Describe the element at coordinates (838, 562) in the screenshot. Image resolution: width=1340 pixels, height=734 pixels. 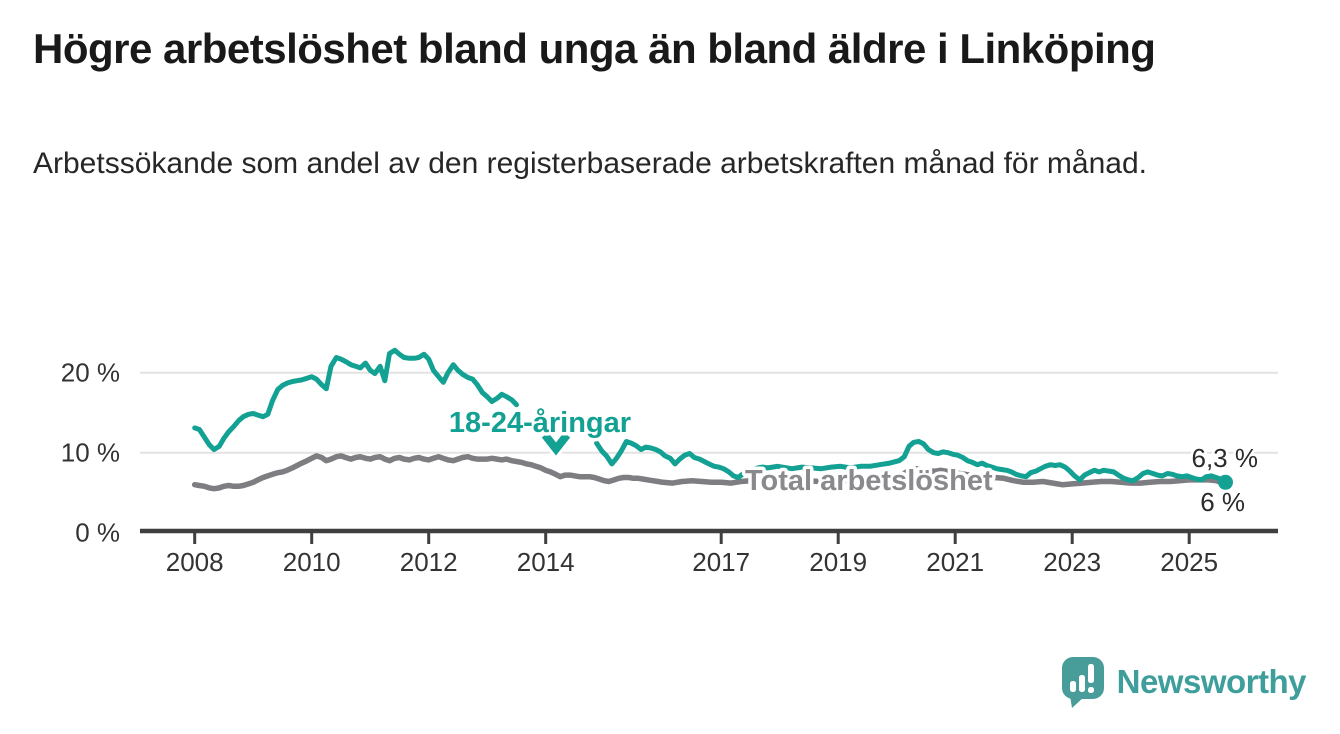
I see `x-tick-label: 2019` at that location.